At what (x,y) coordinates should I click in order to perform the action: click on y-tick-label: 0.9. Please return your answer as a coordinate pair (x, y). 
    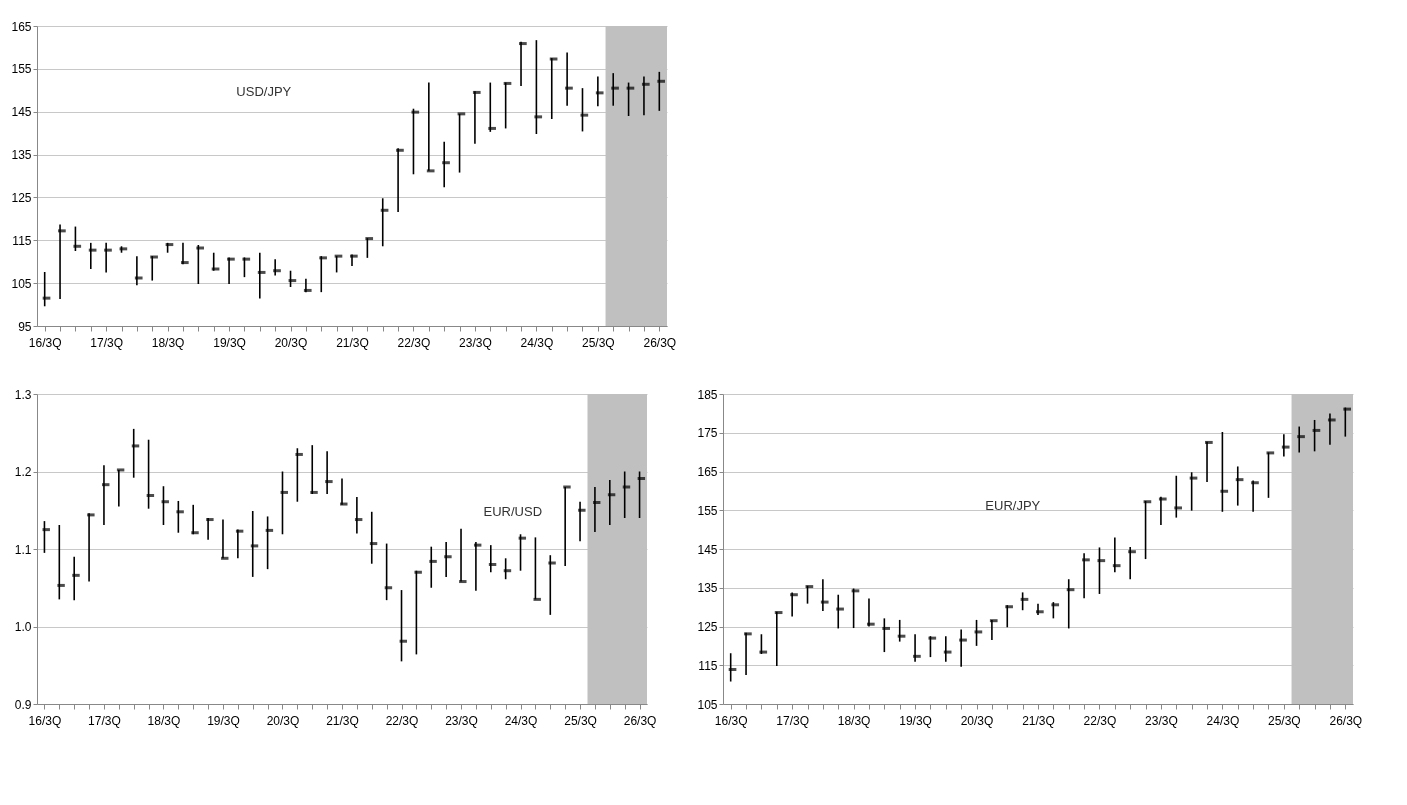
    Looking at the image, I should click on (23, 704).